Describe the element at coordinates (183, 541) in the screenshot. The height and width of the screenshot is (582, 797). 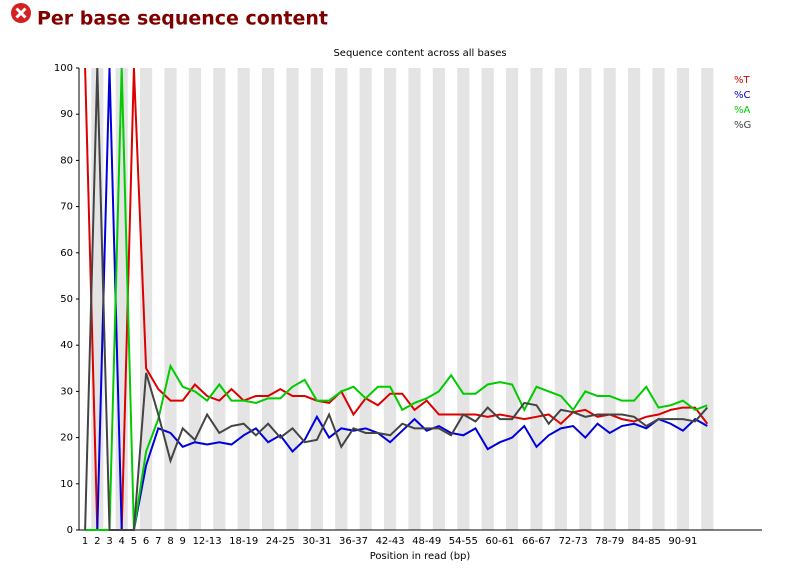
I see `x-tick-label: 9` at that location.